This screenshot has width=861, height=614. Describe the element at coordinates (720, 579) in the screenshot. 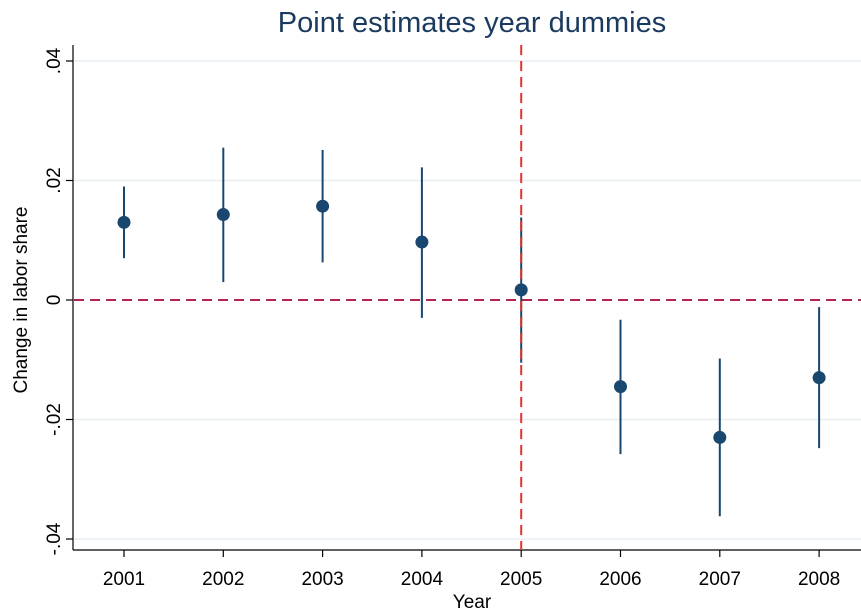

I see `x-tick-label: 2007` at that location.